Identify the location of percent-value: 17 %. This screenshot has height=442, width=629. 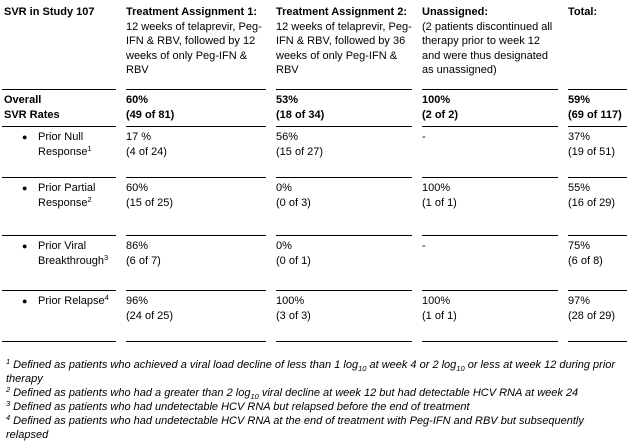
(139, 137).